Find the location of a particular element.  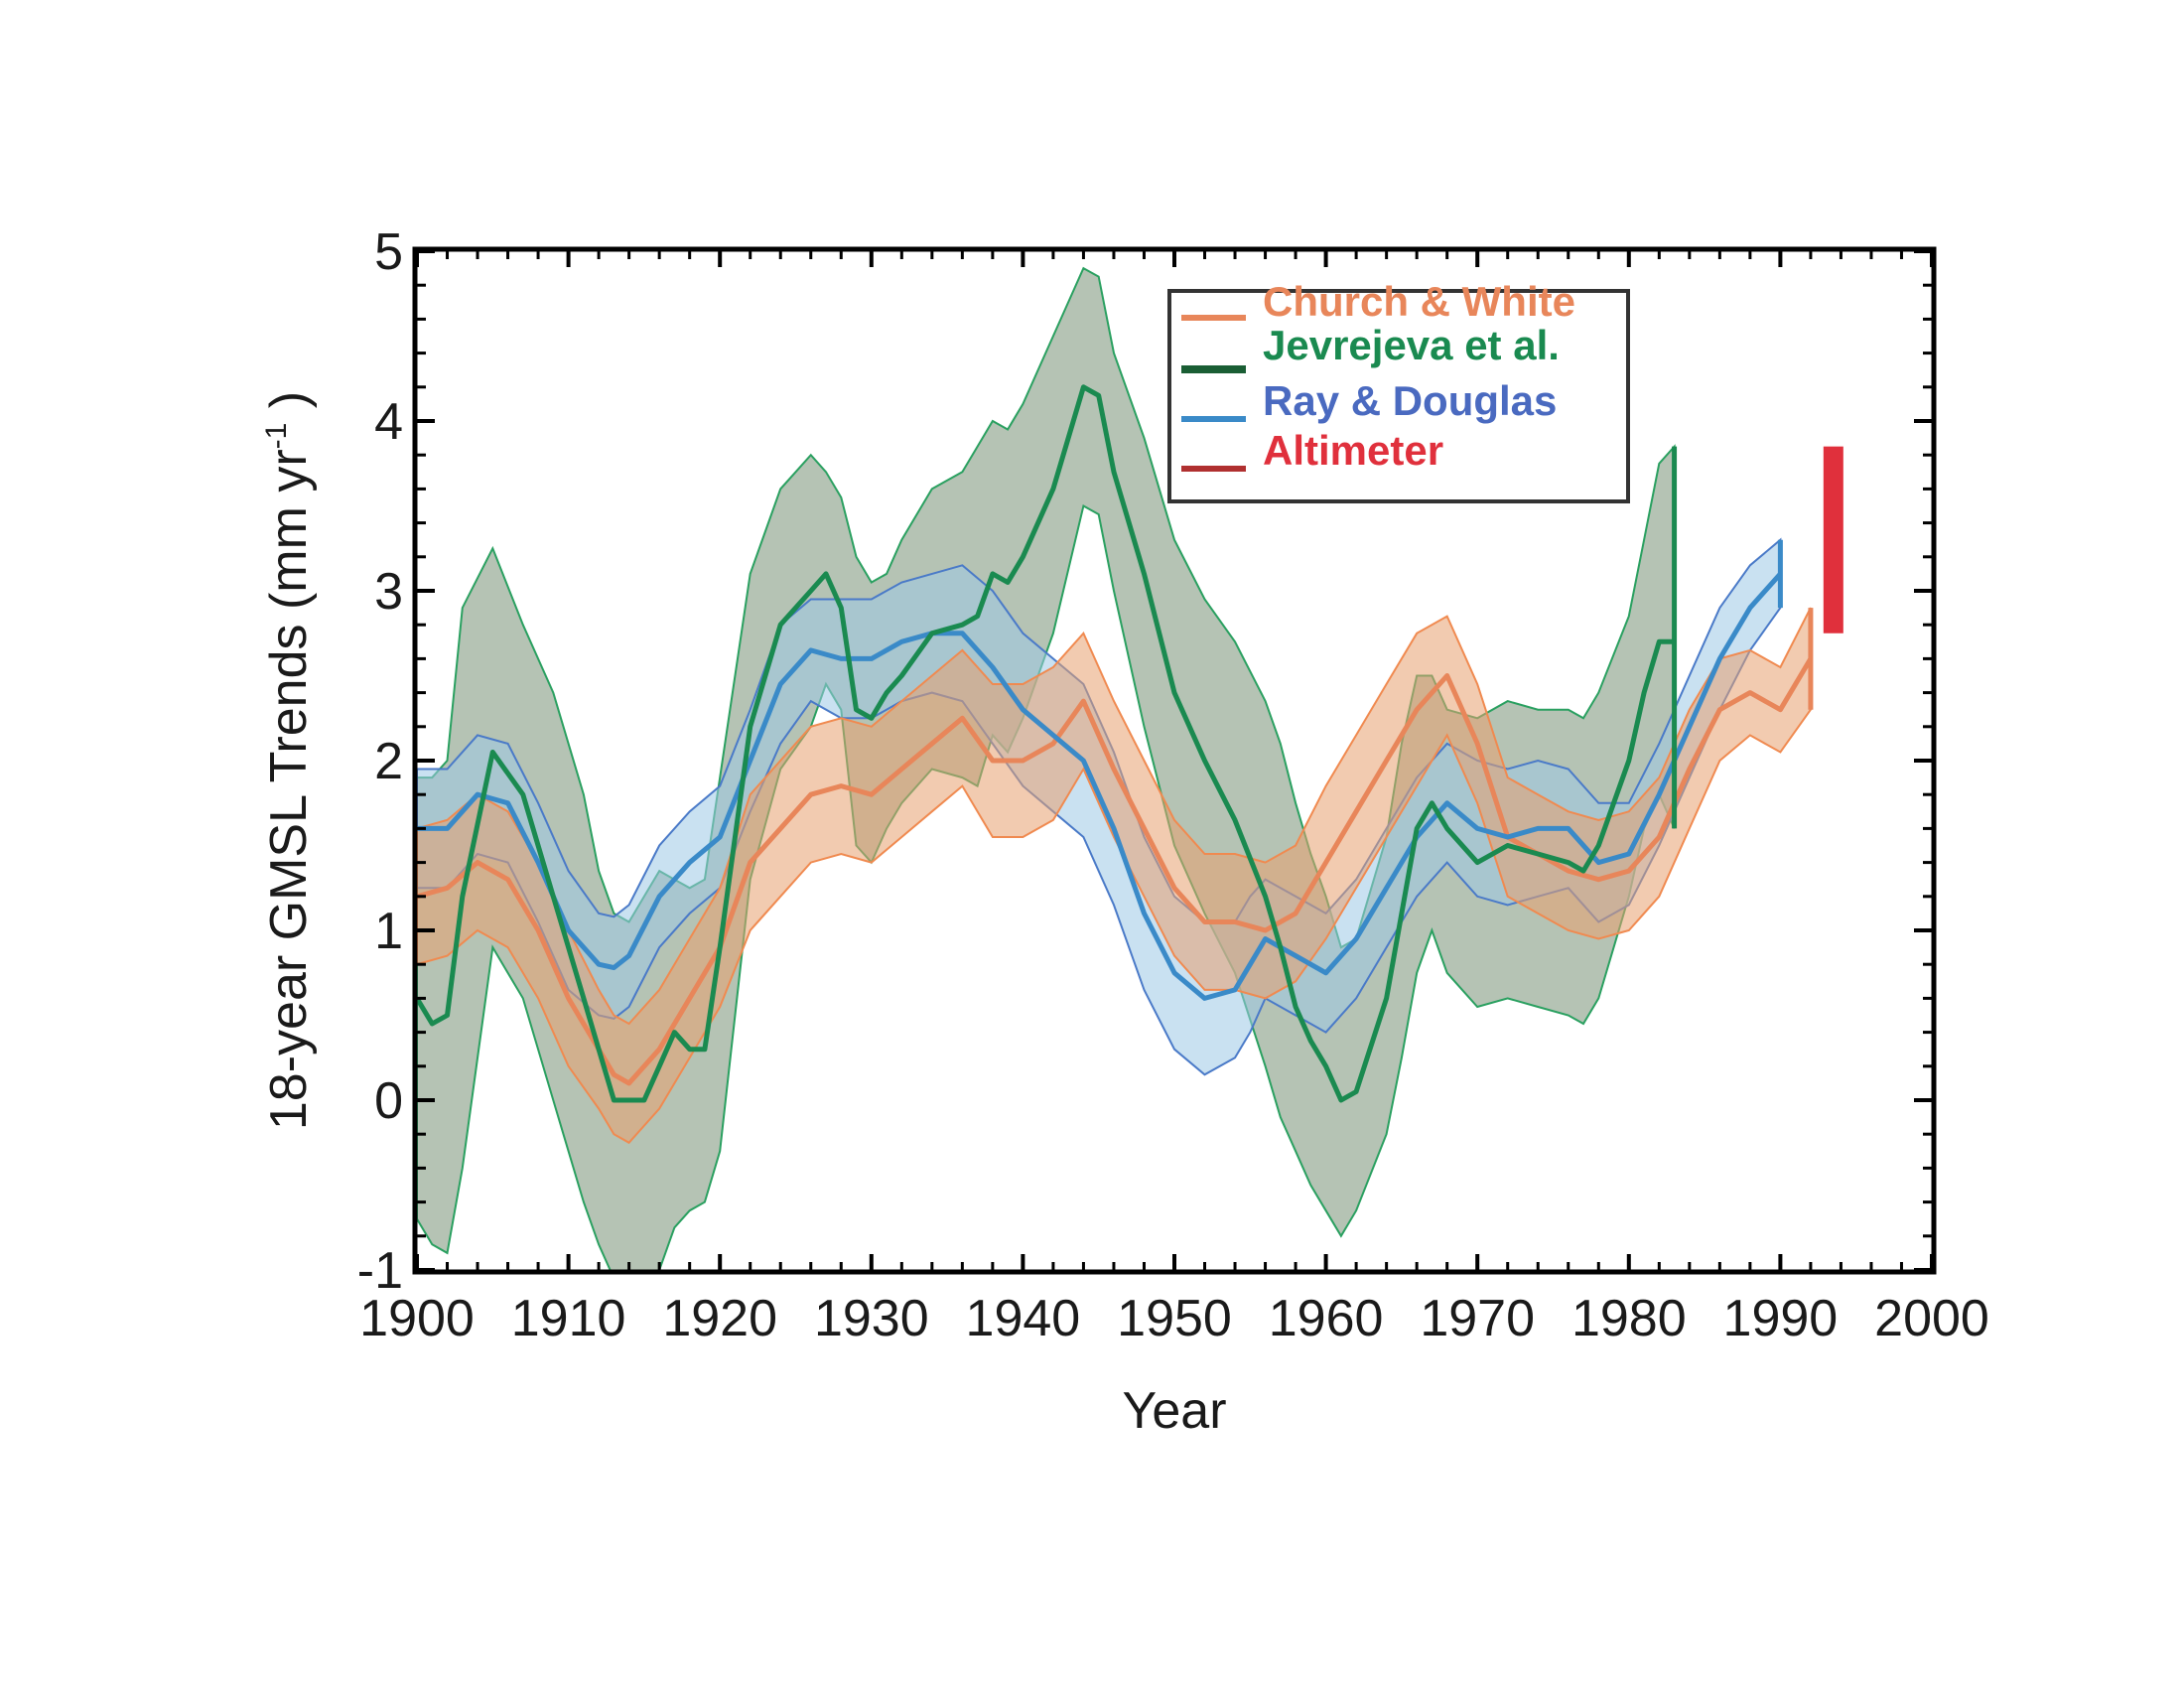

x-tick-label: 1980 is located at coordinates (1629, 1318).